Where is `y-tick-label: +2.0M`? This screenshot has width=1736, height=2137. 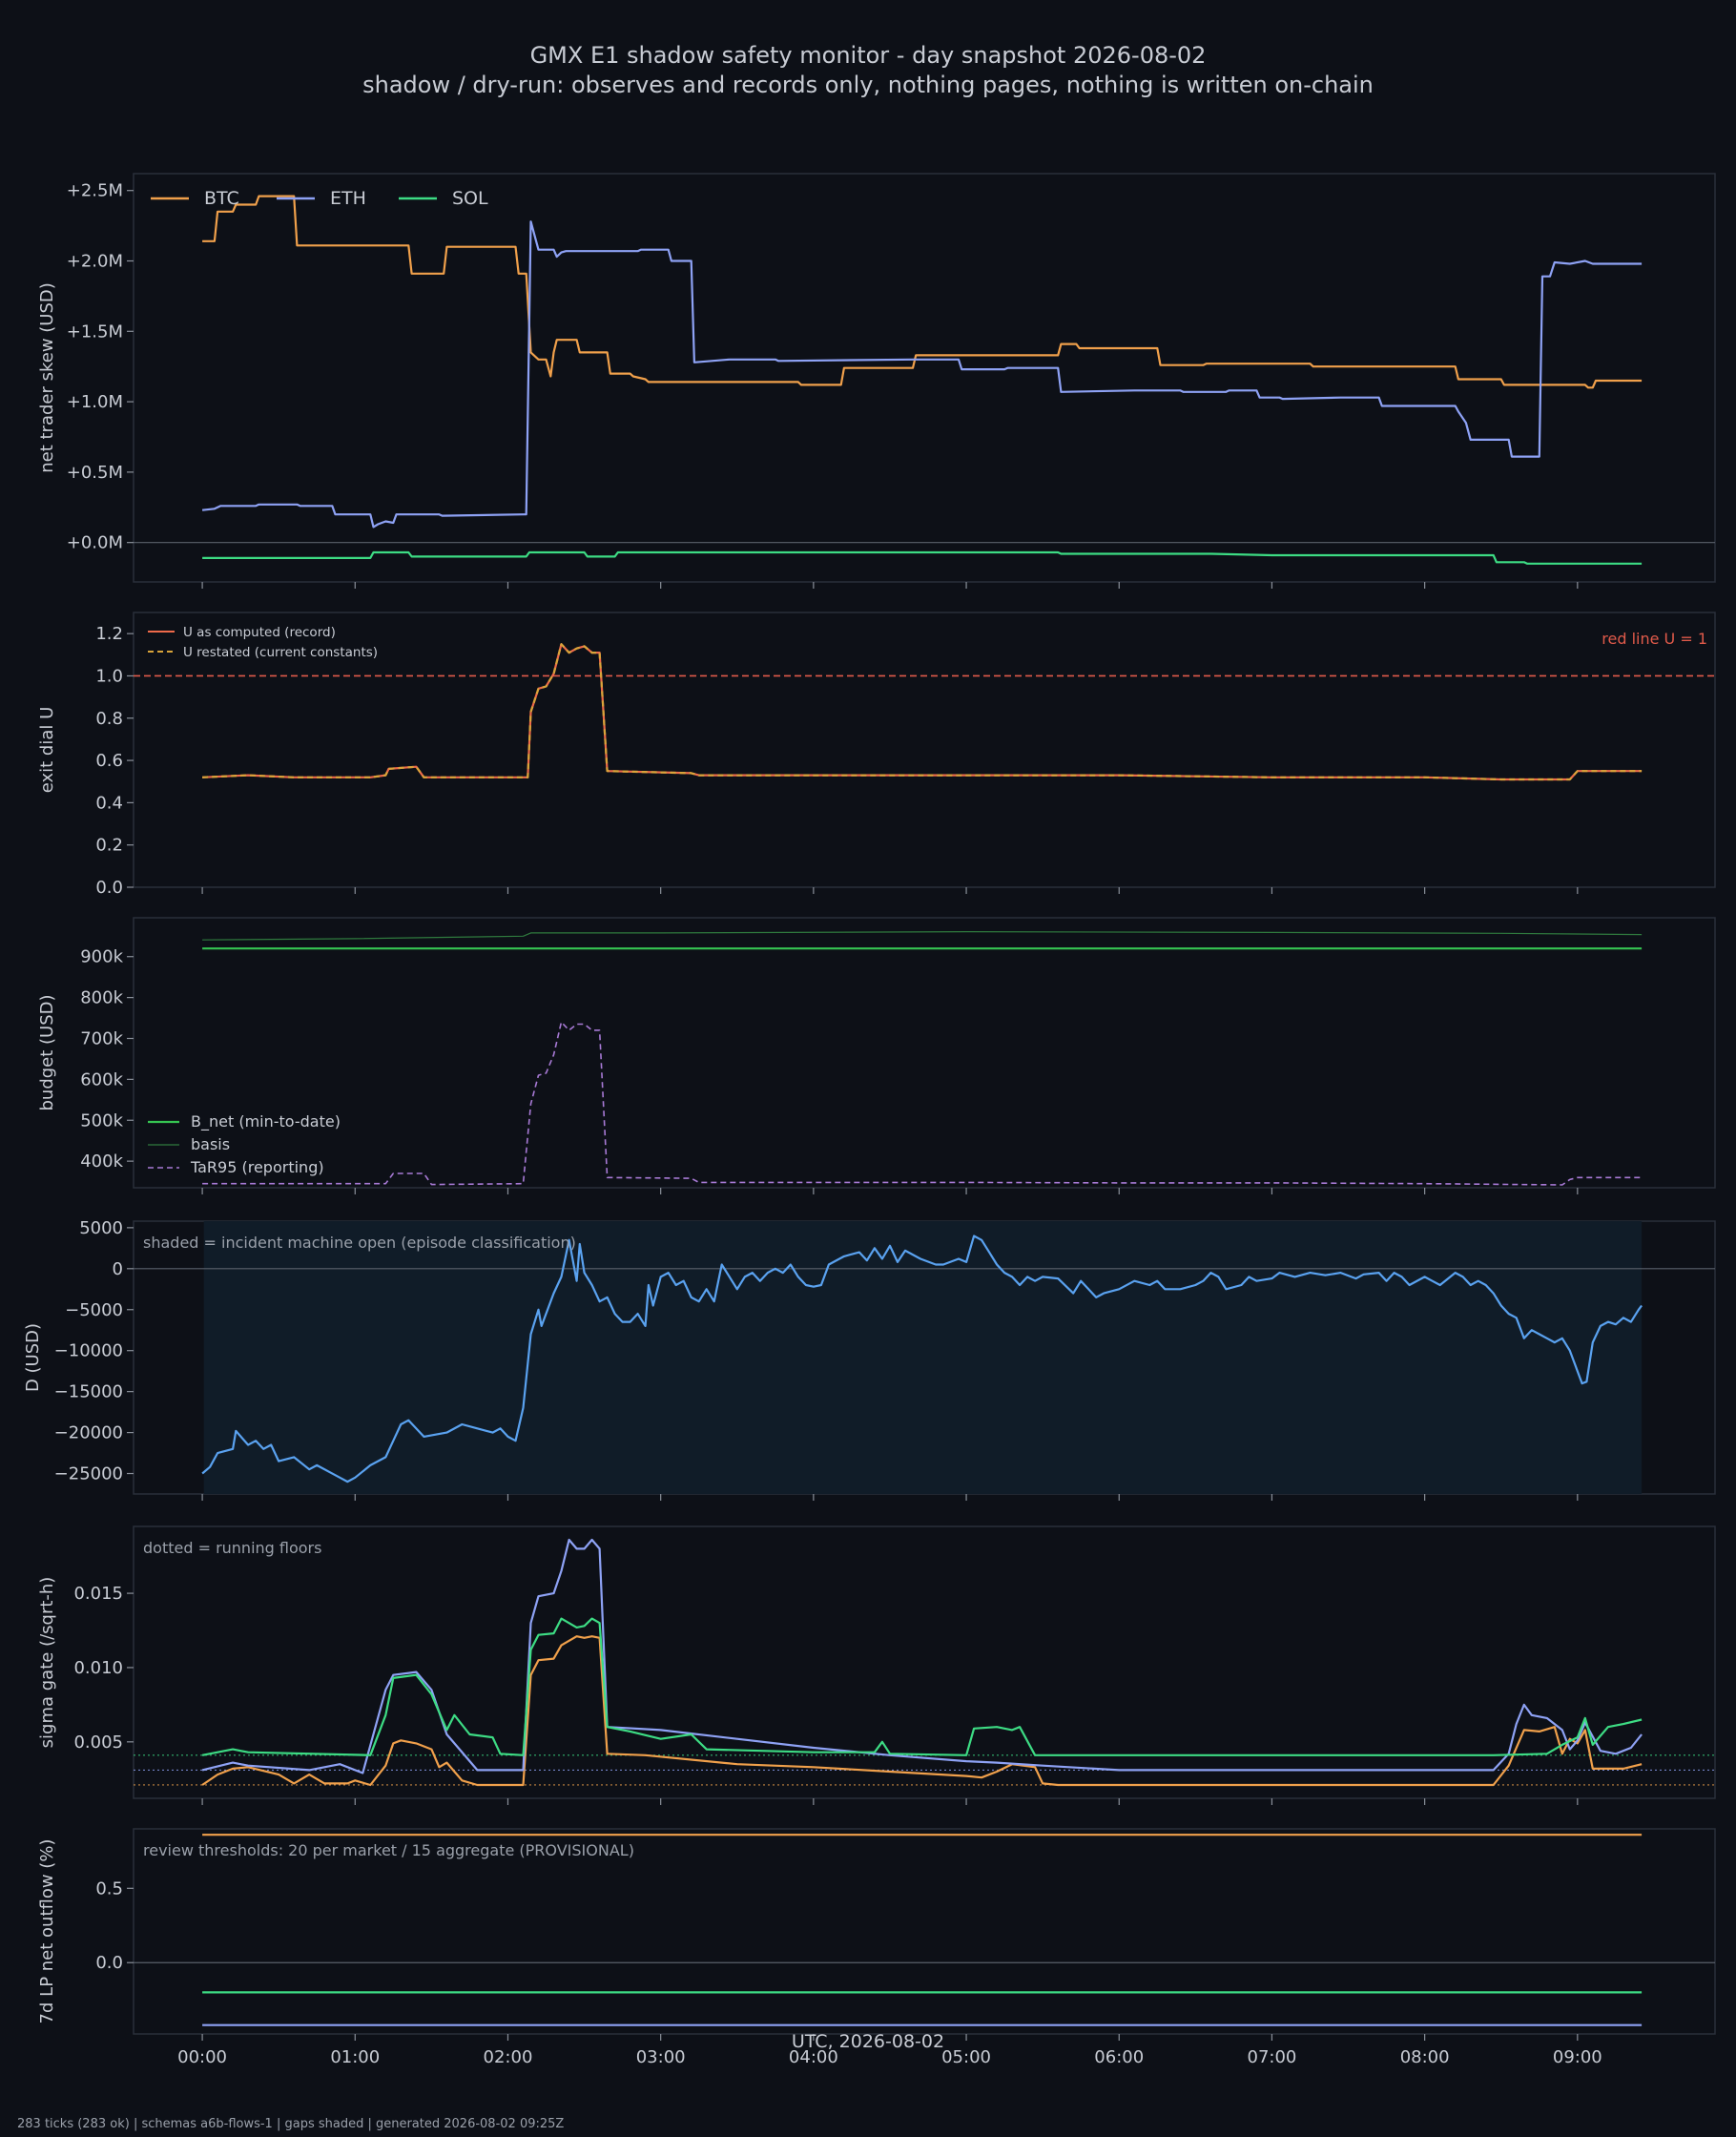
y-tick-label: +2.0M is located at coordinates (95, 262).